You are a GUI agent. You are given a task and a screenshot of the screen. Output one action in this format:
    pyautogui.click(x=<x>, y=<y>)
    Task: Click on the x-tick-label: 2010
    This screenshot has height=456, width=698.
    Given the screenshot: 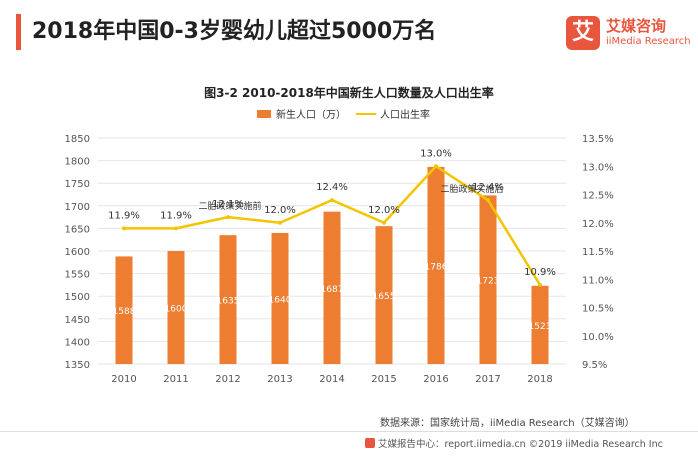 What is the action you would take?
    pyautogui.click(x=123, y=379)
    